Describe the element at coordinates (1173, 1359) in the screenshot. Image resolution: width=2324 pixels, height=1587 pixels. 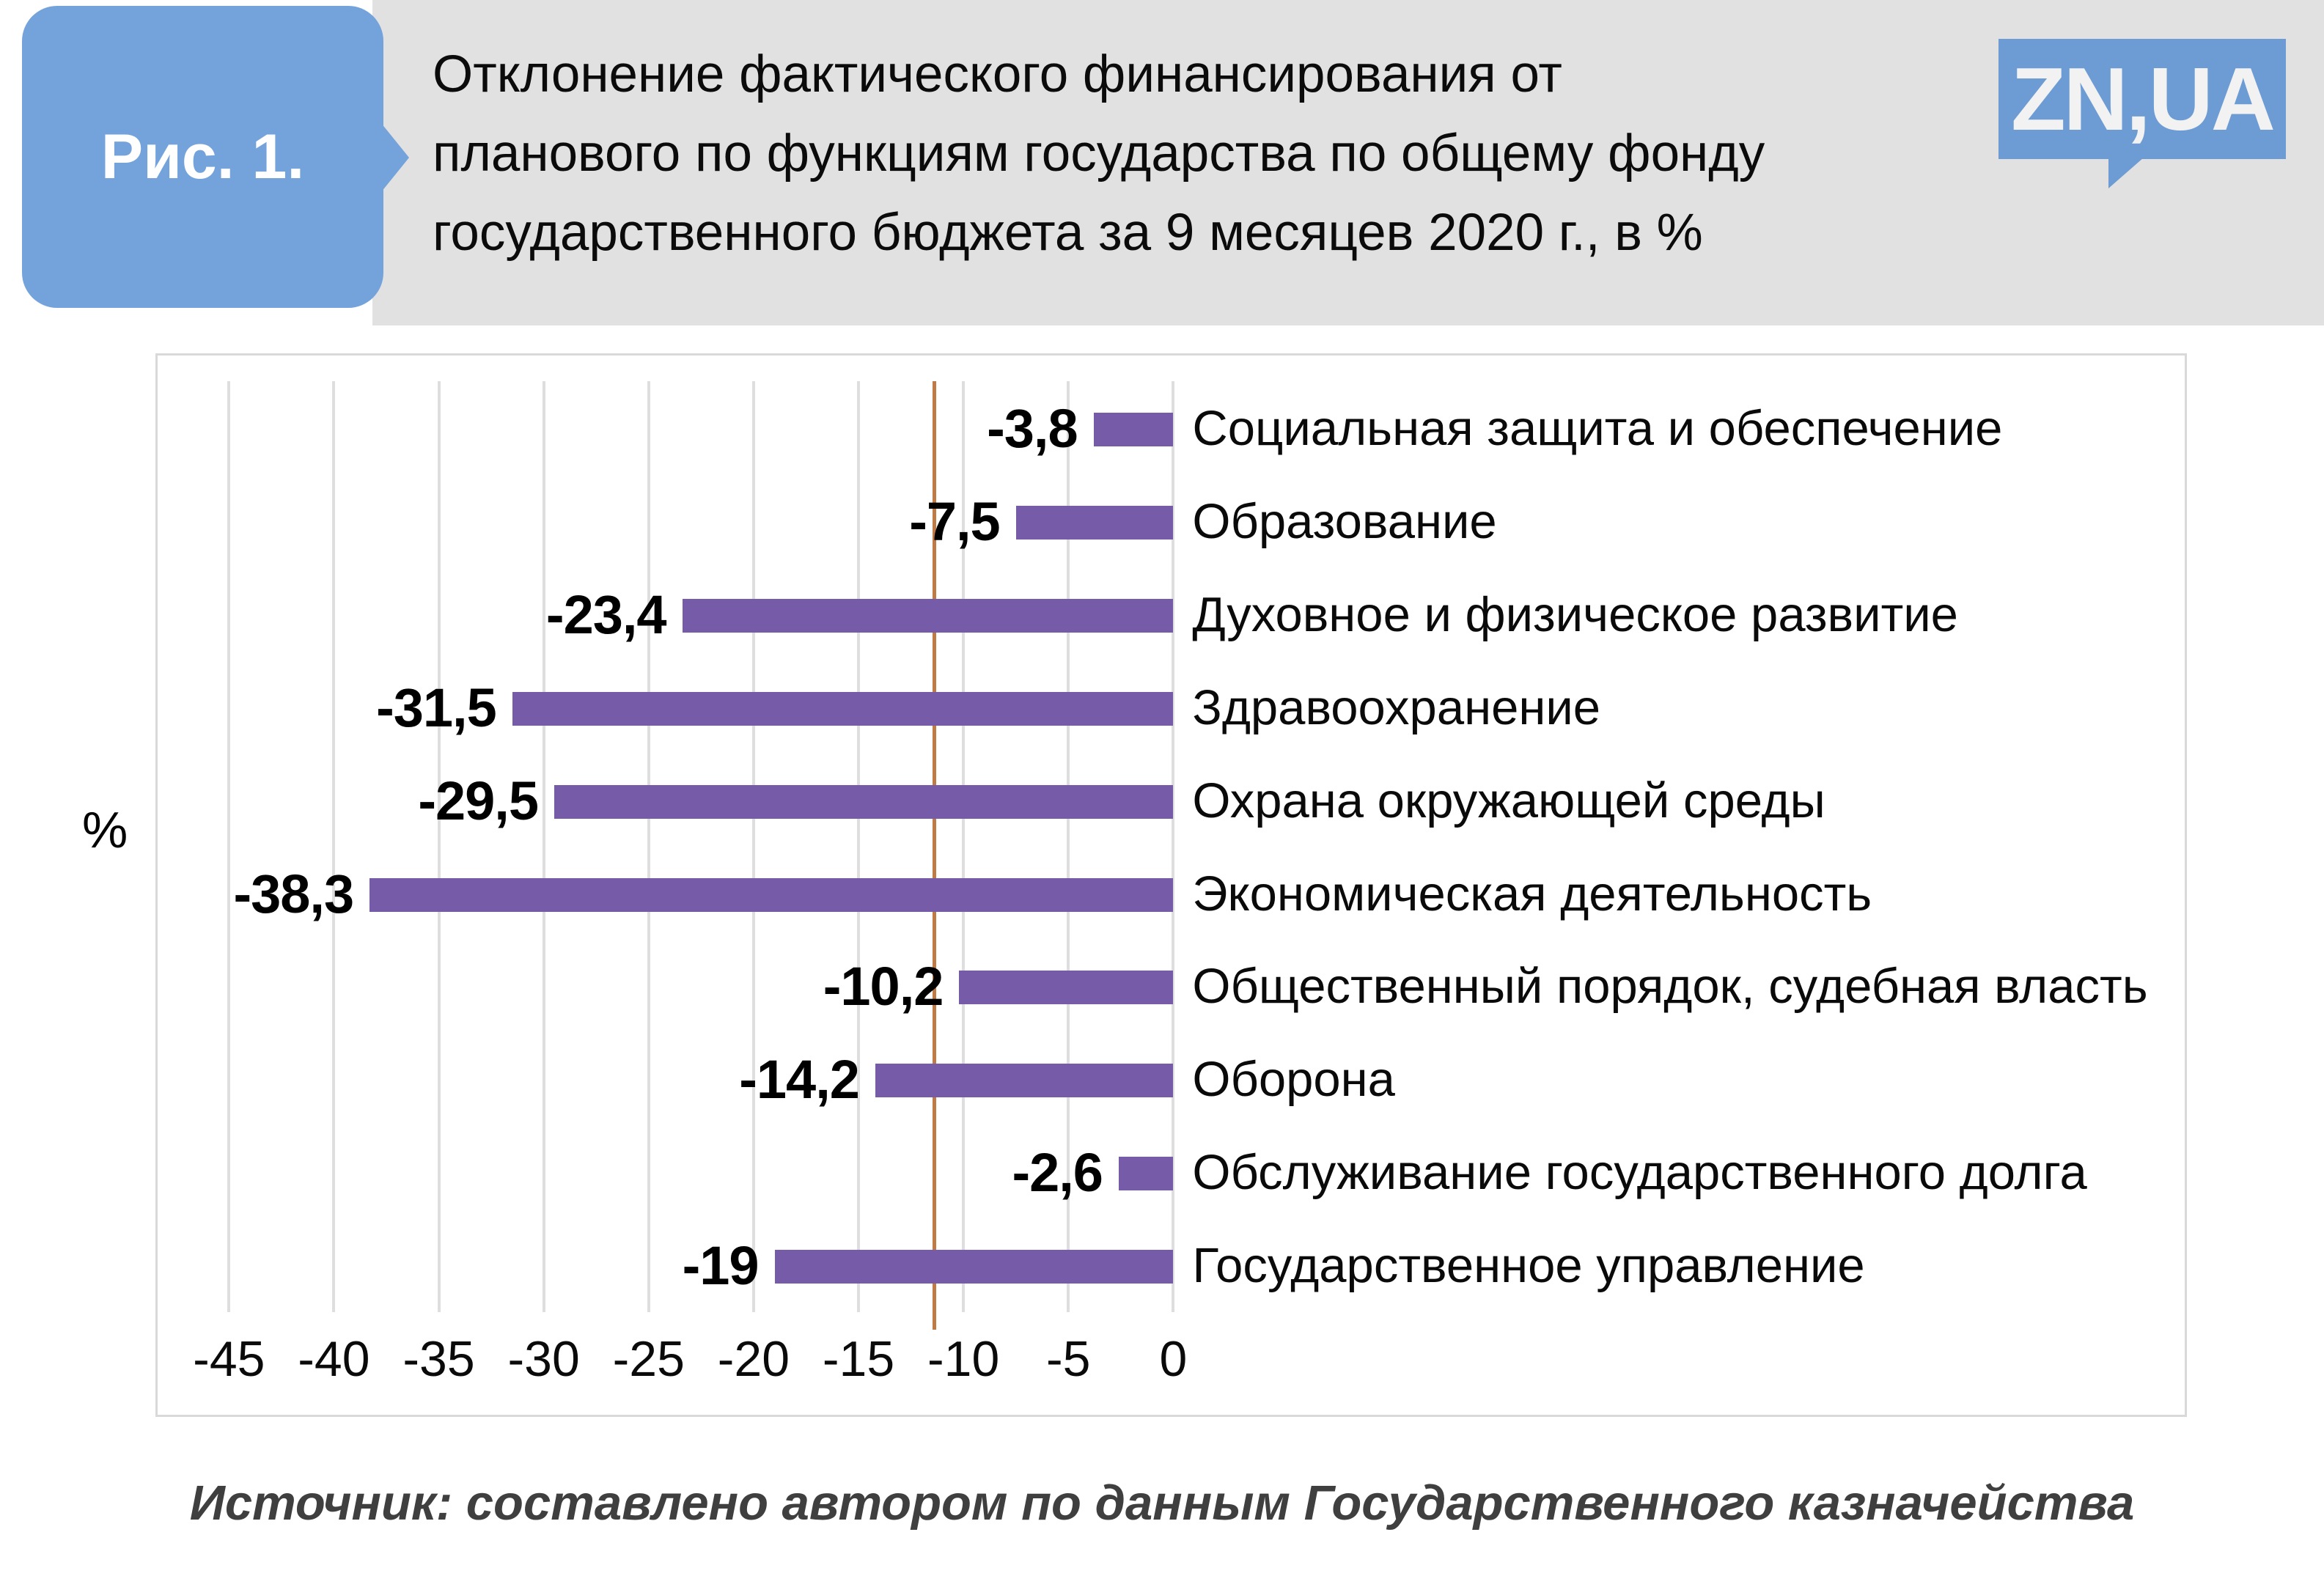
I see `x-tick-label-0: 0` at that location.